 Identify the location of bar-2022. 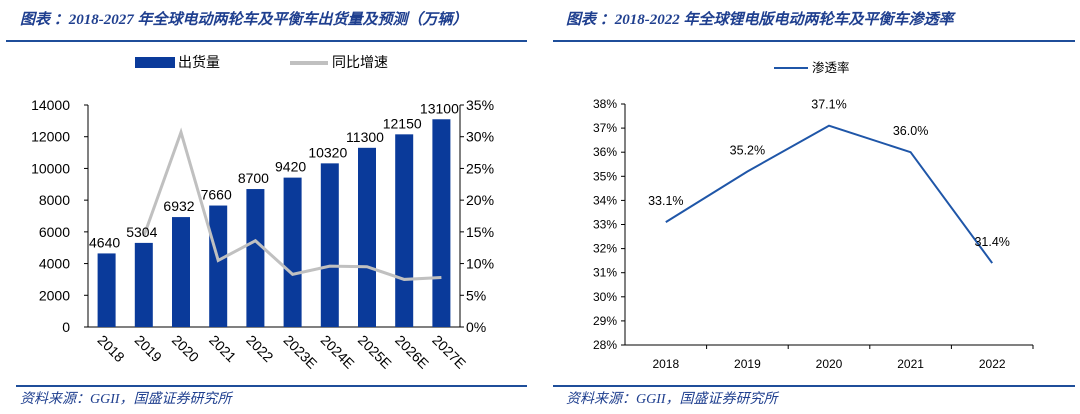
(255, 258).